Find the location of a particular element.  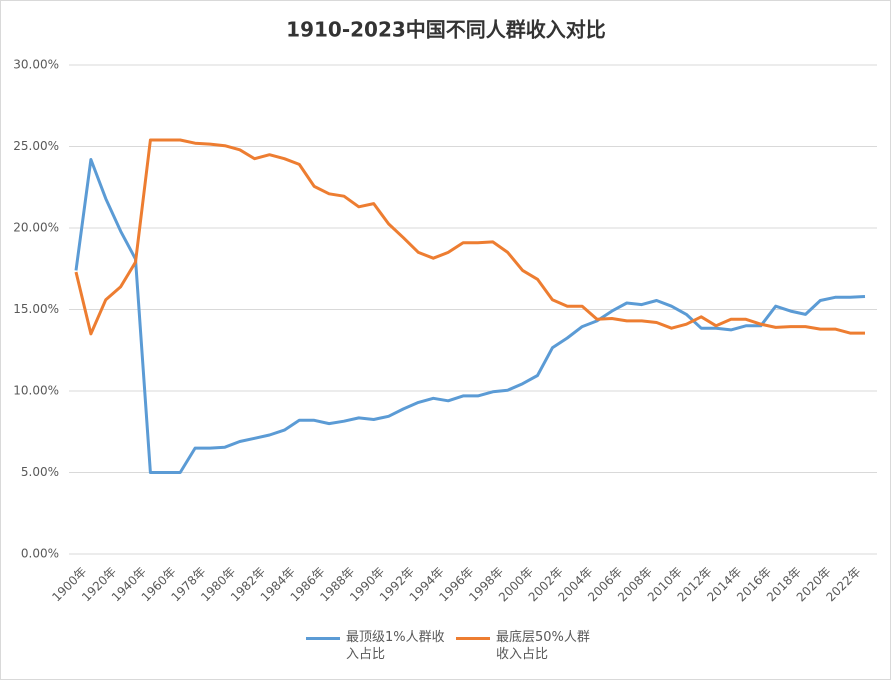

legend-item: 最顶级1%人群收入占比 is located at coordinates (376, 646).